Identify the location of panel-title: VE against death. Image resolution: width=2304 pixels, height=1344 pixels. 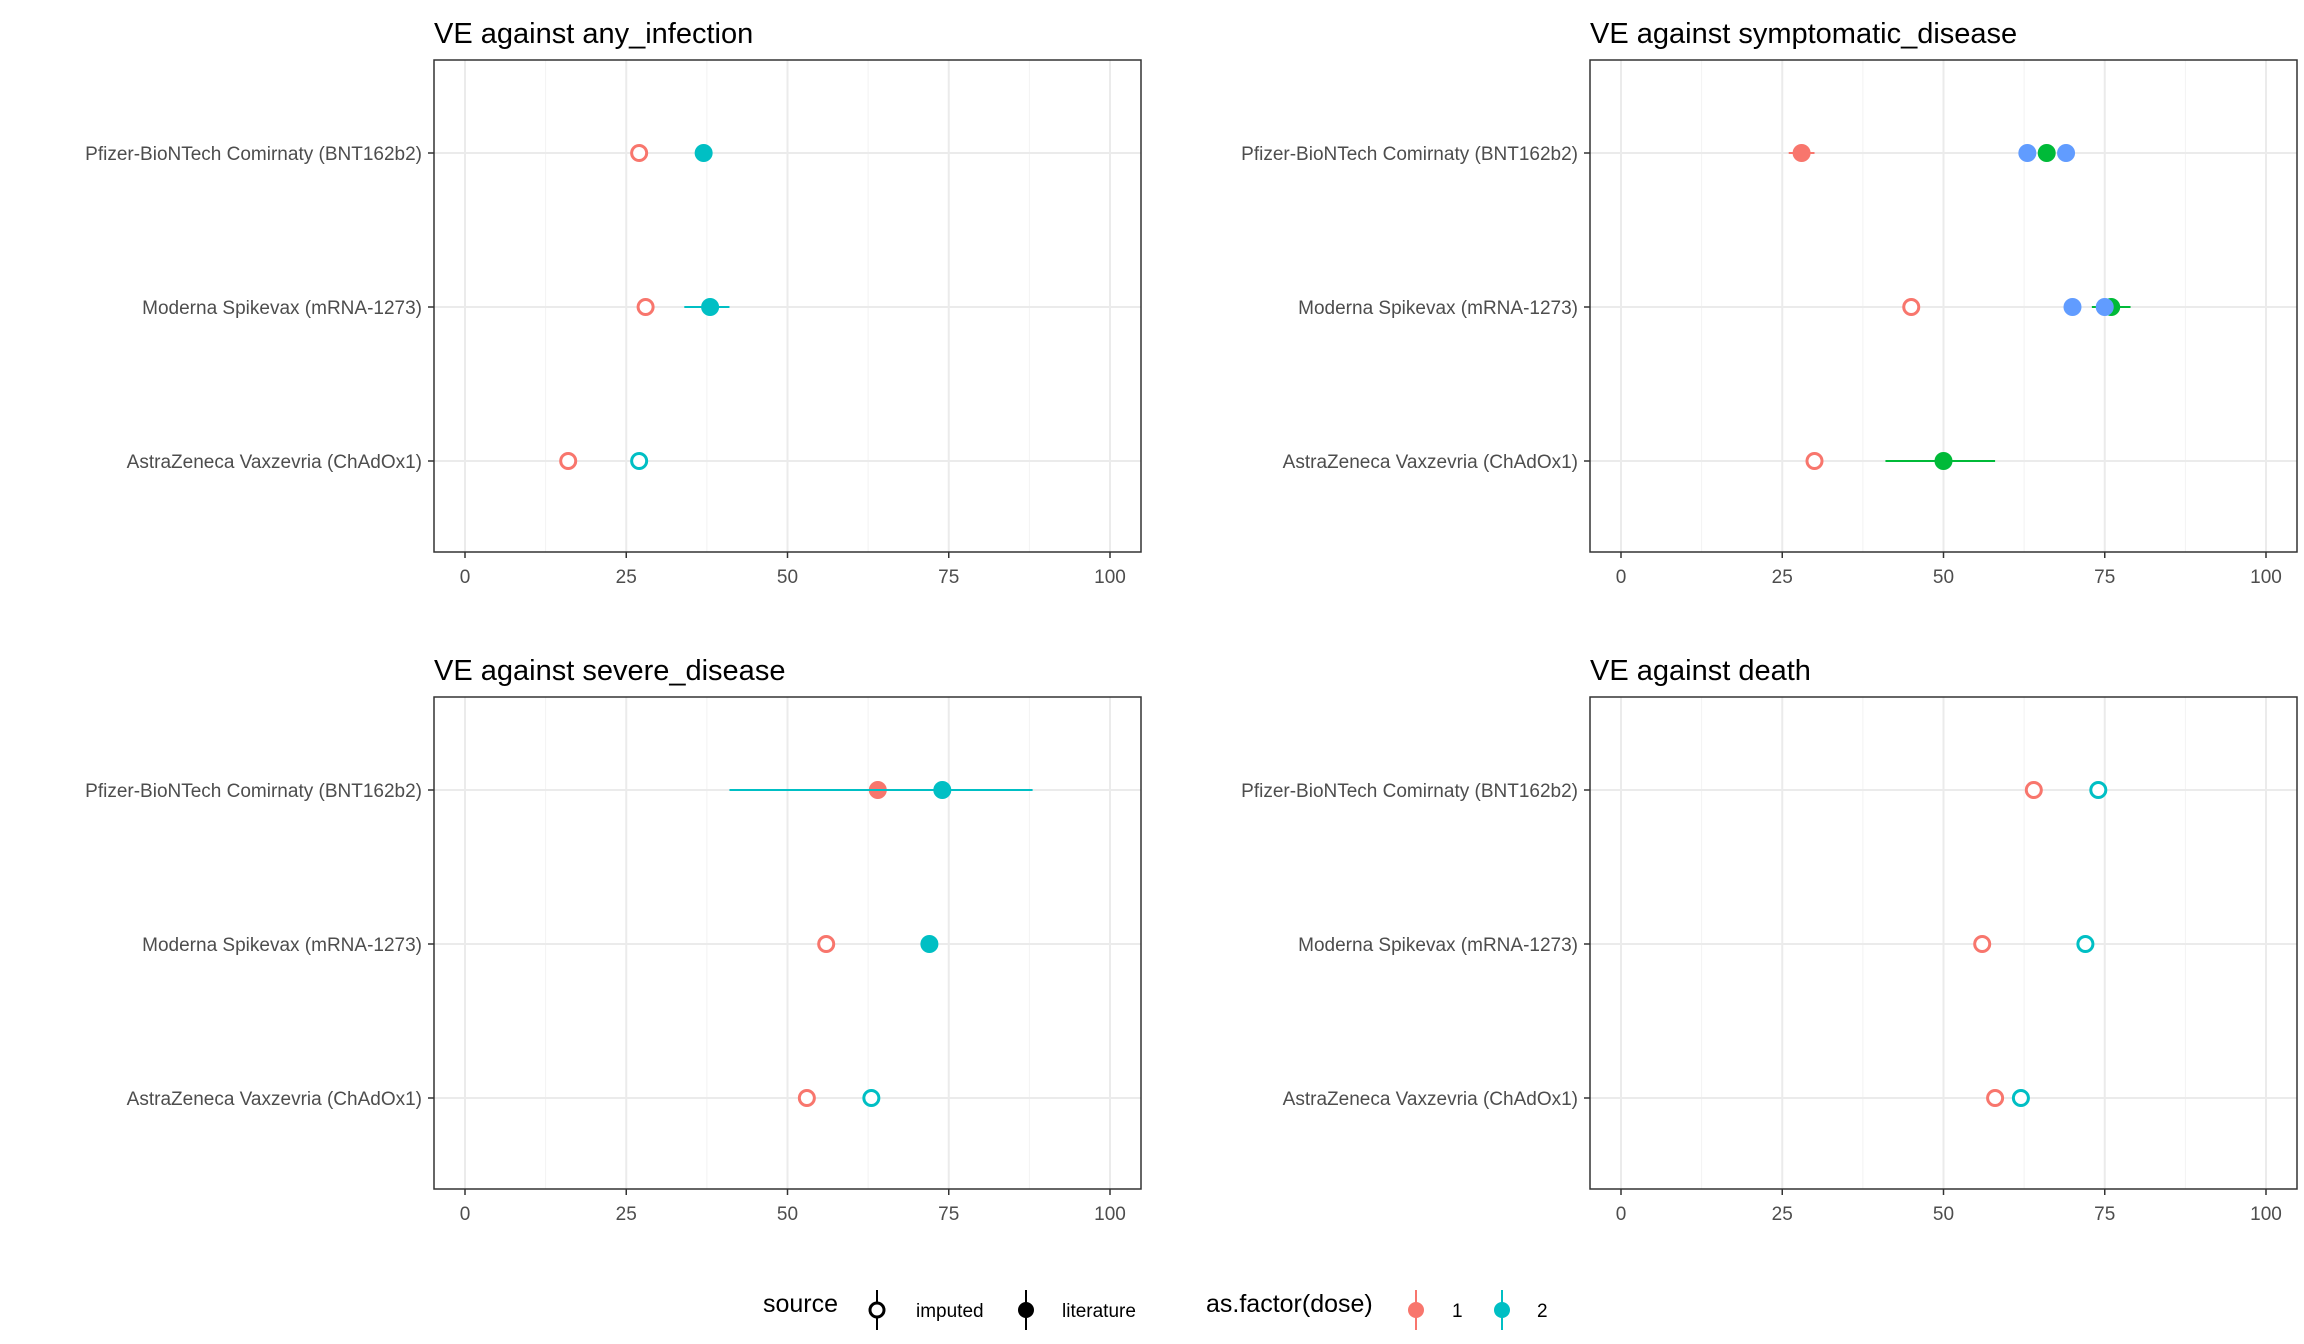
(1700, 671).